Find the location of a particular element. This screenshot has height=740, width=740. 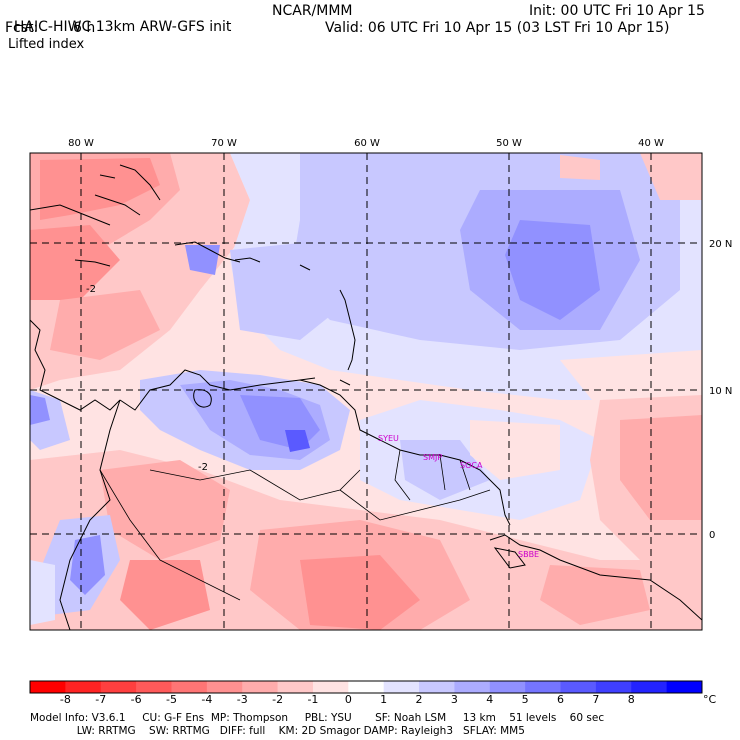

colorbar-level-label: 8 is located at coordinates (631, 699).